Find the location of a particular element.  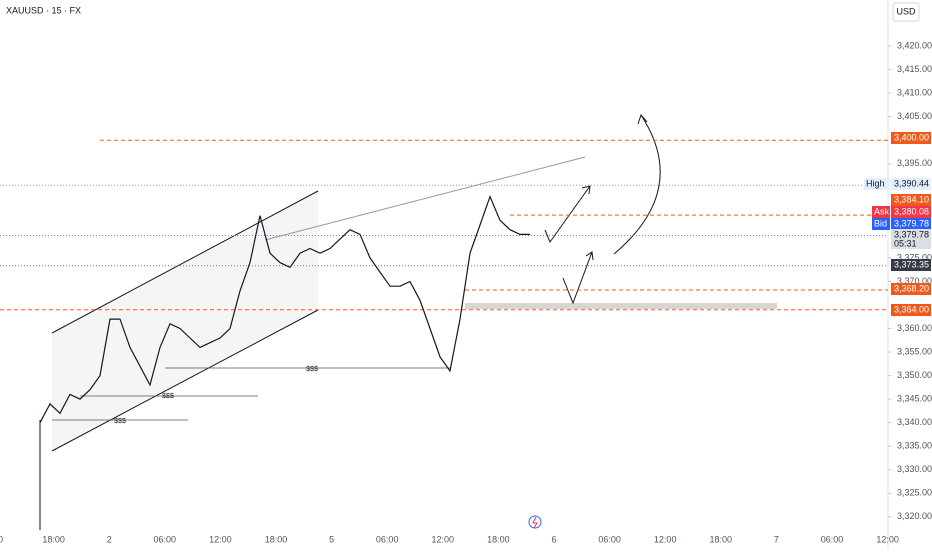

y-tick-label: 3,375.00 is located at coordinates (914, 257).